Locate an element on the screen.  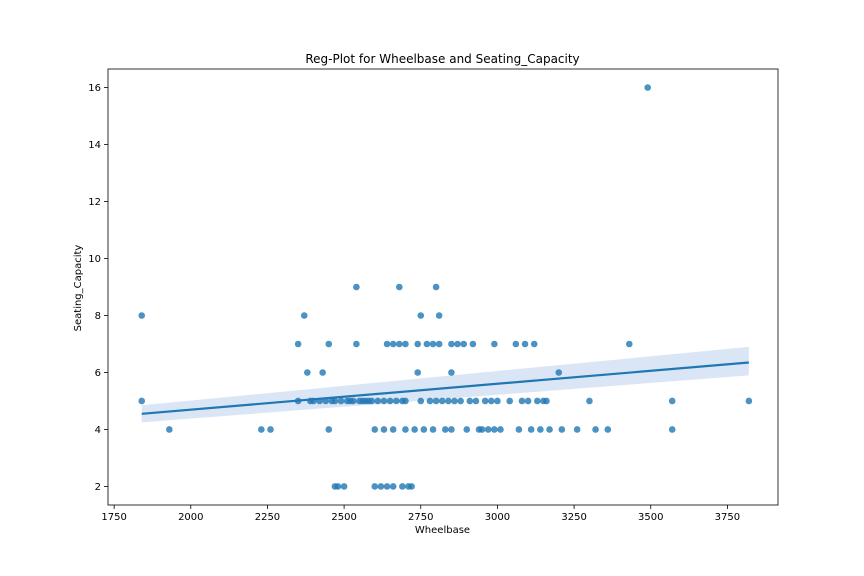
confidence-band-layer is located at coordinates (445, 384).